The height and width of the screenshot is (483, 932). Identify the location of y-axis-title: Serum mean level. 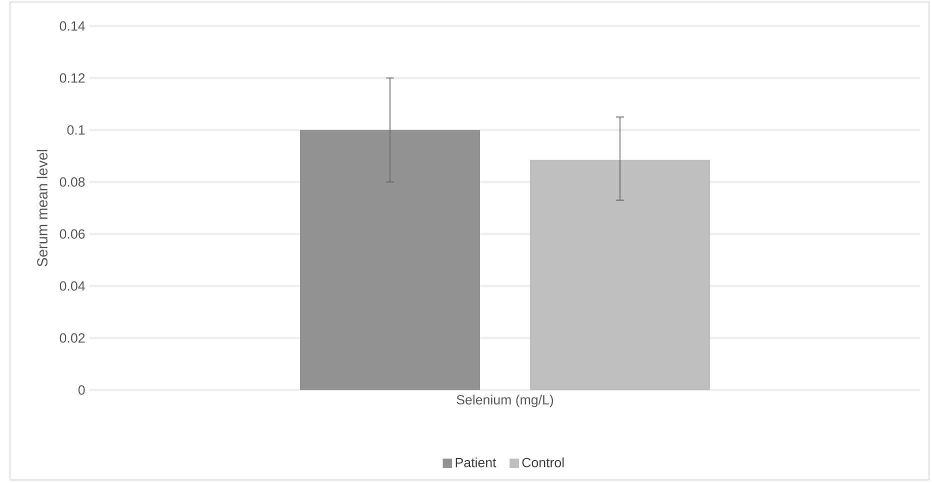
(42, 208).